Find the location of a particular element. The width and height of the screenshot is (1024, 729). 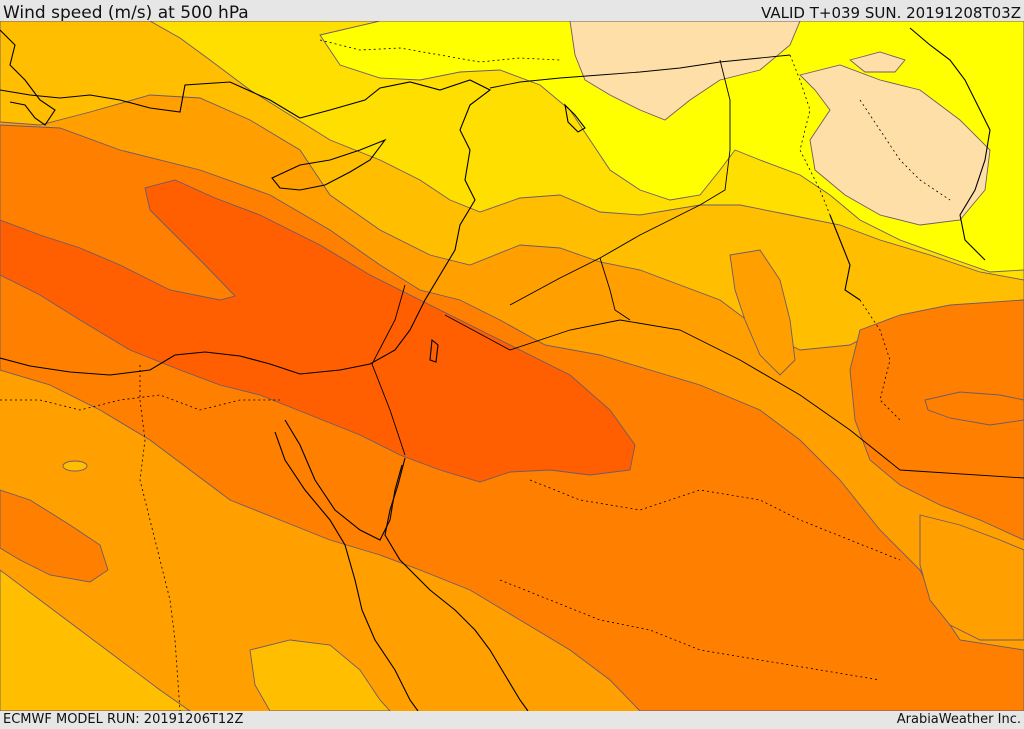

band-orange-dark-east is located at coordinates (974, 408).